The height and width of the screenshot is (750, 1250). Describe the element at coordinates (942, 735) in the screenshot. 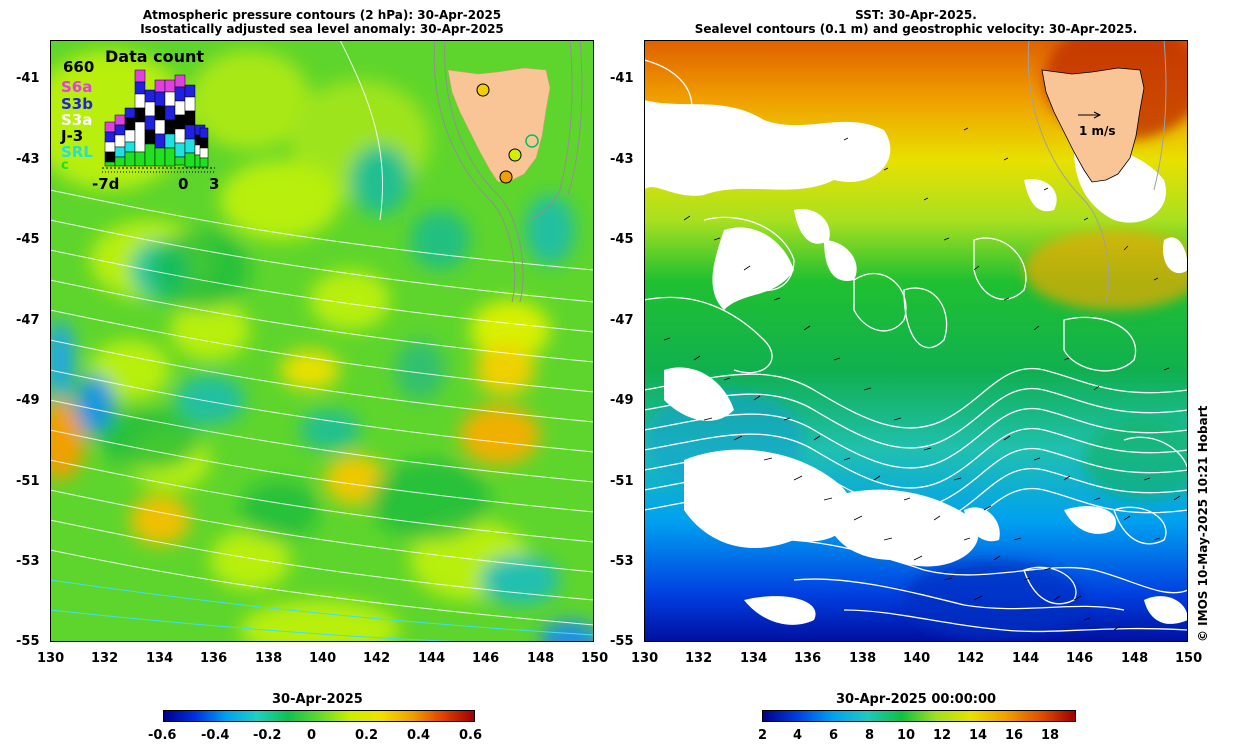

I see `colorbar-tick-label: 12` at that location.